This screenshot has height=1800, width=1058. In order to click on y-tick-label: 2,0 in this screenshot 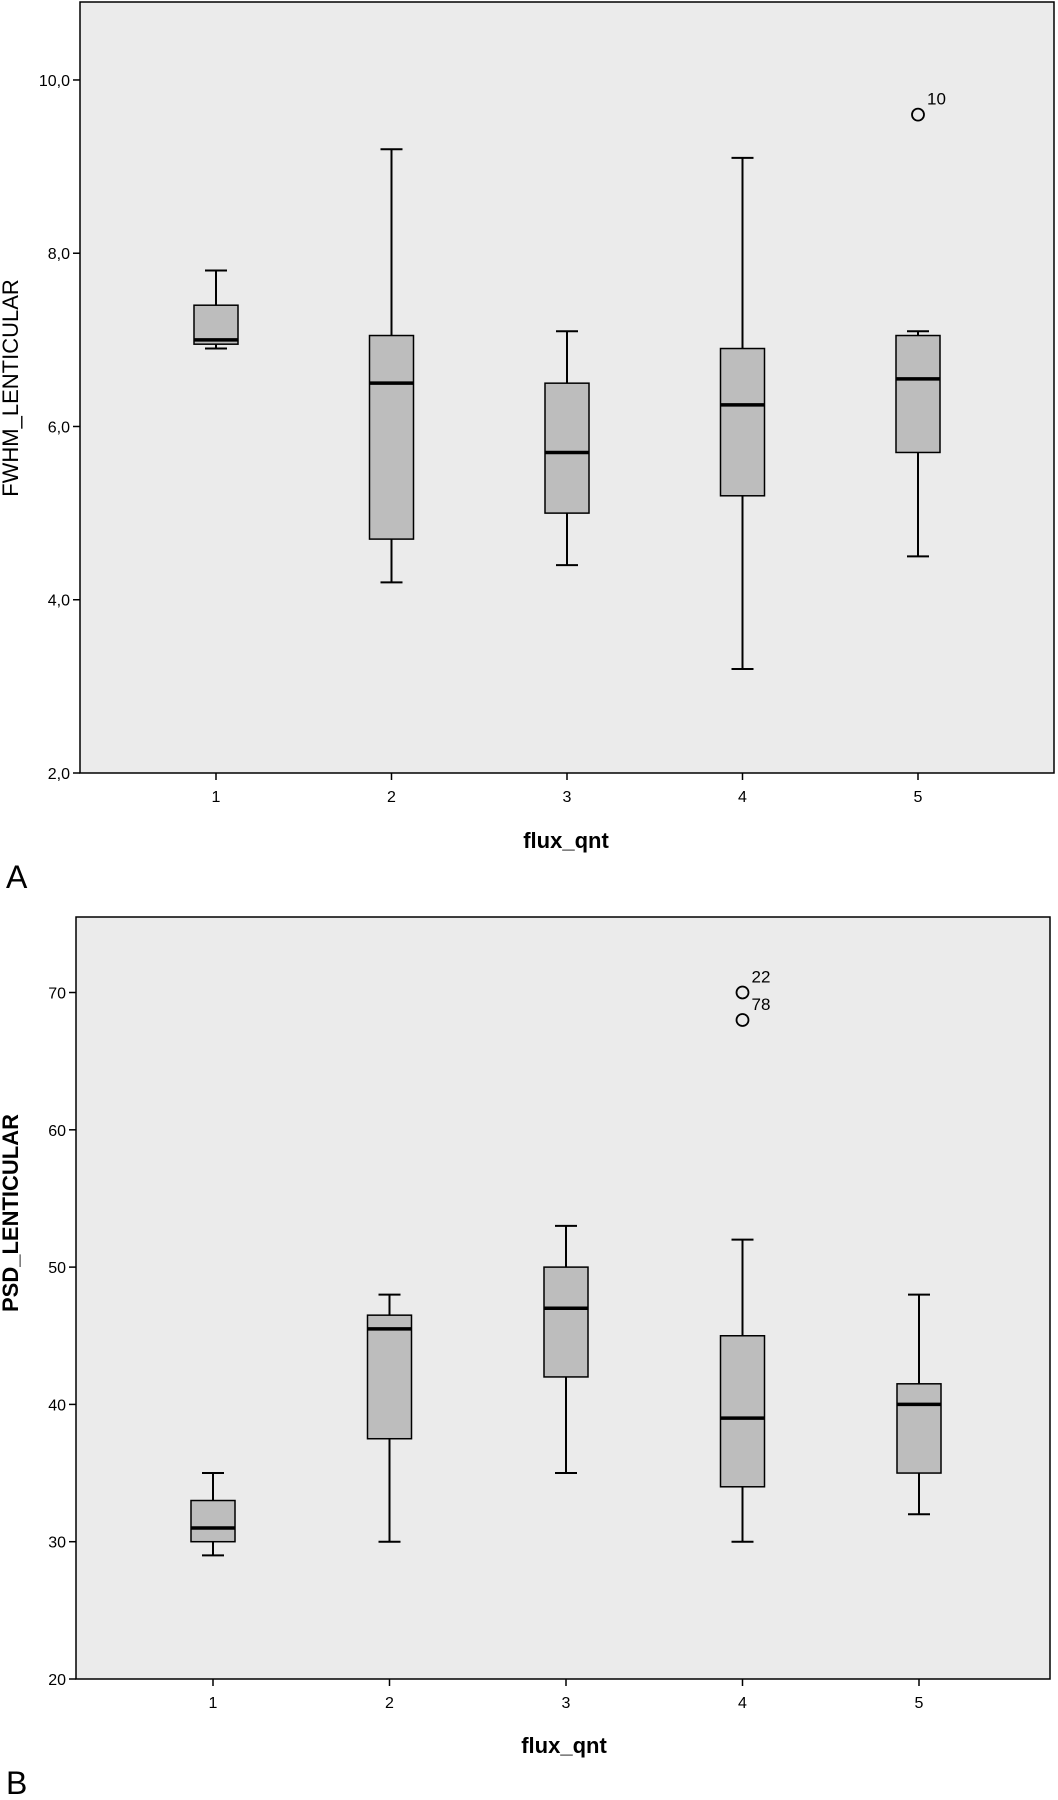, I will do `click(59, 774)`.